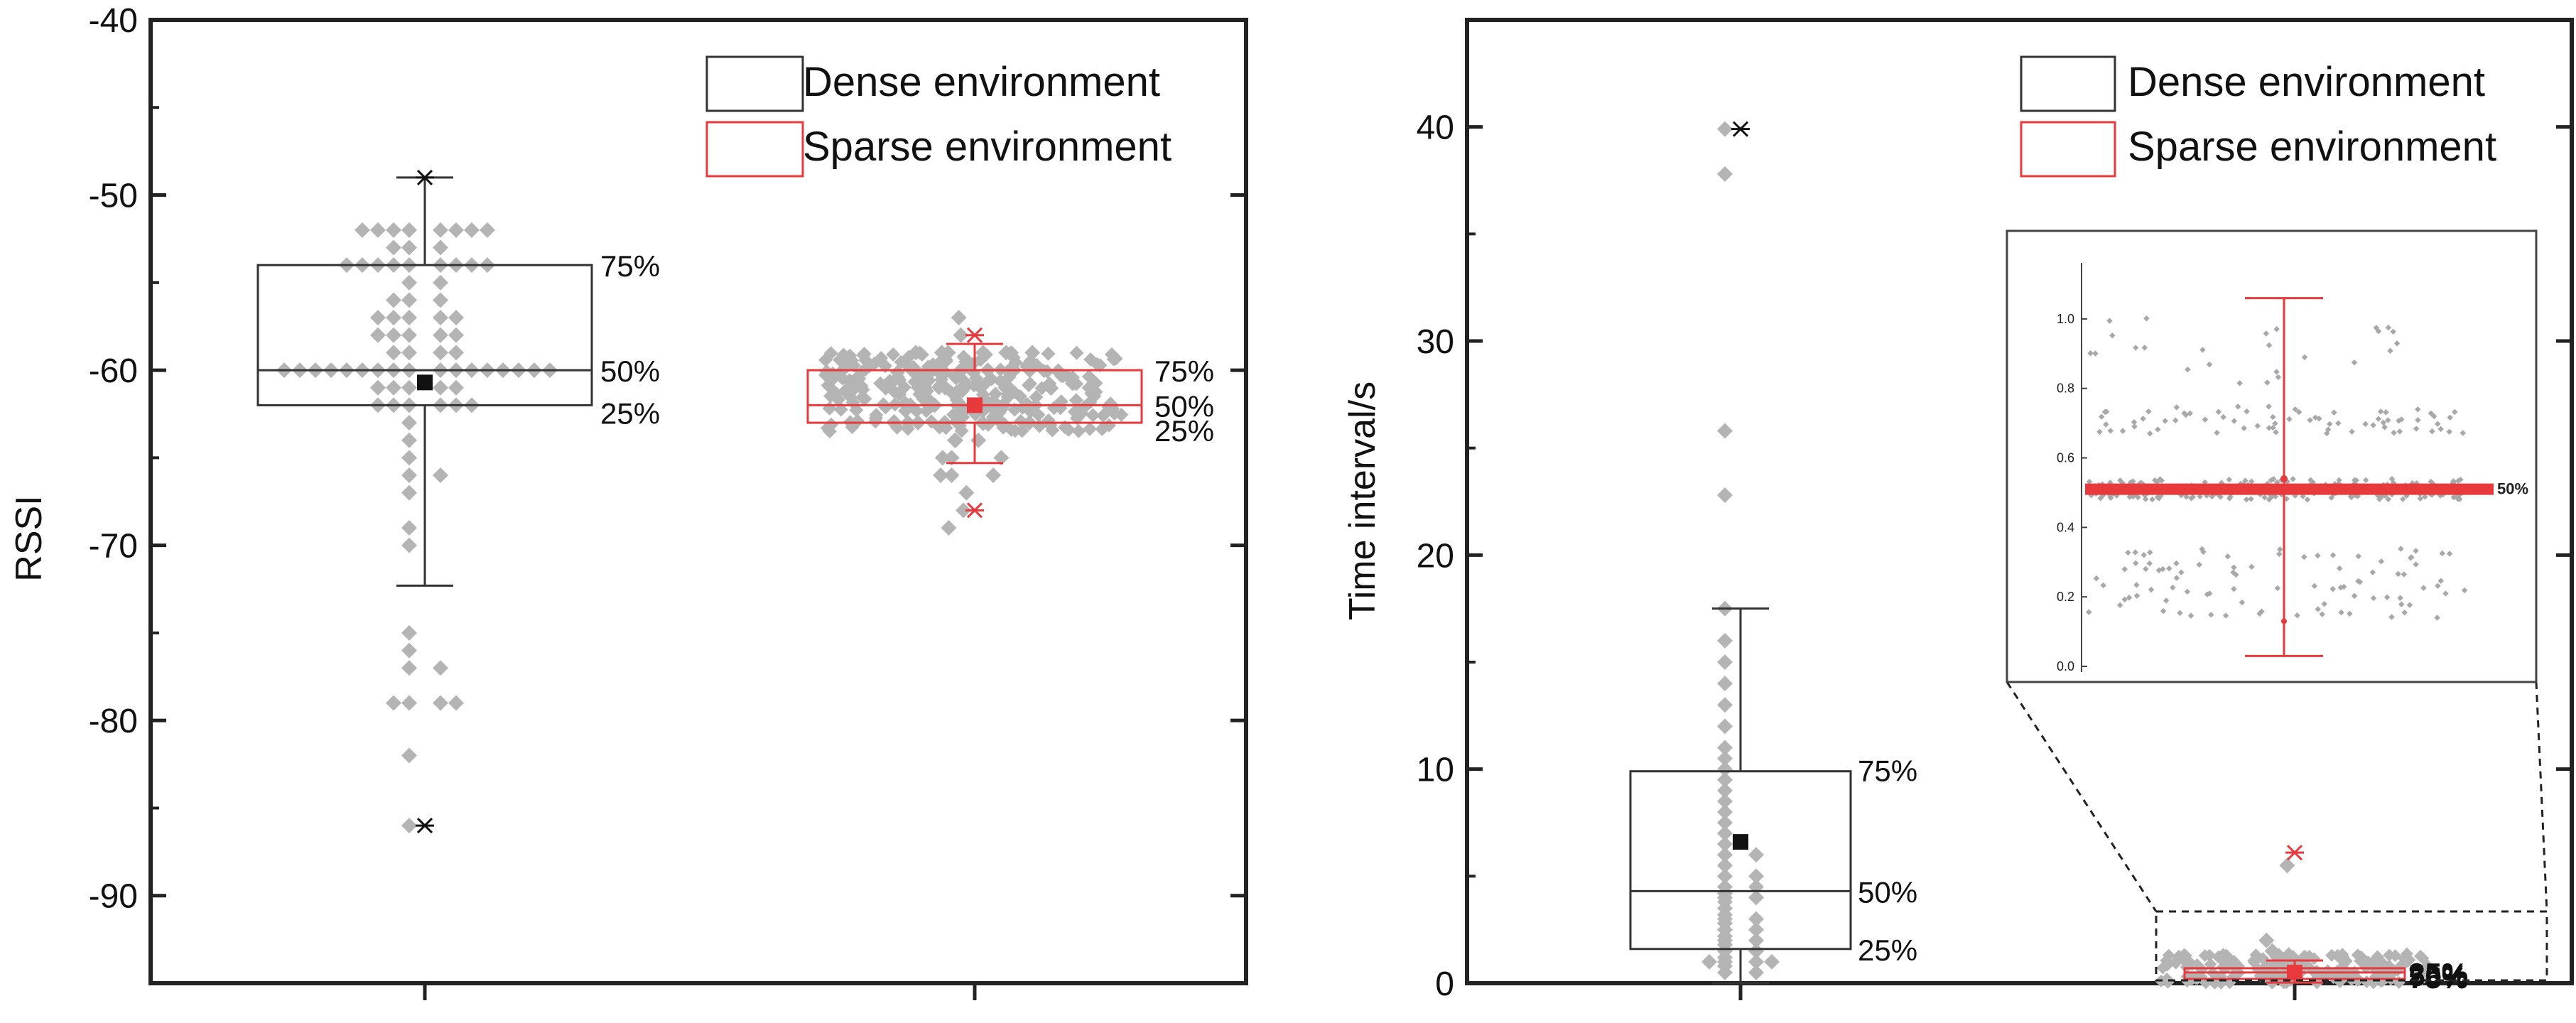  Describe the element at coordinates (1435, 342) in the screenshot. I see `y-tick-label: 30` at that location.